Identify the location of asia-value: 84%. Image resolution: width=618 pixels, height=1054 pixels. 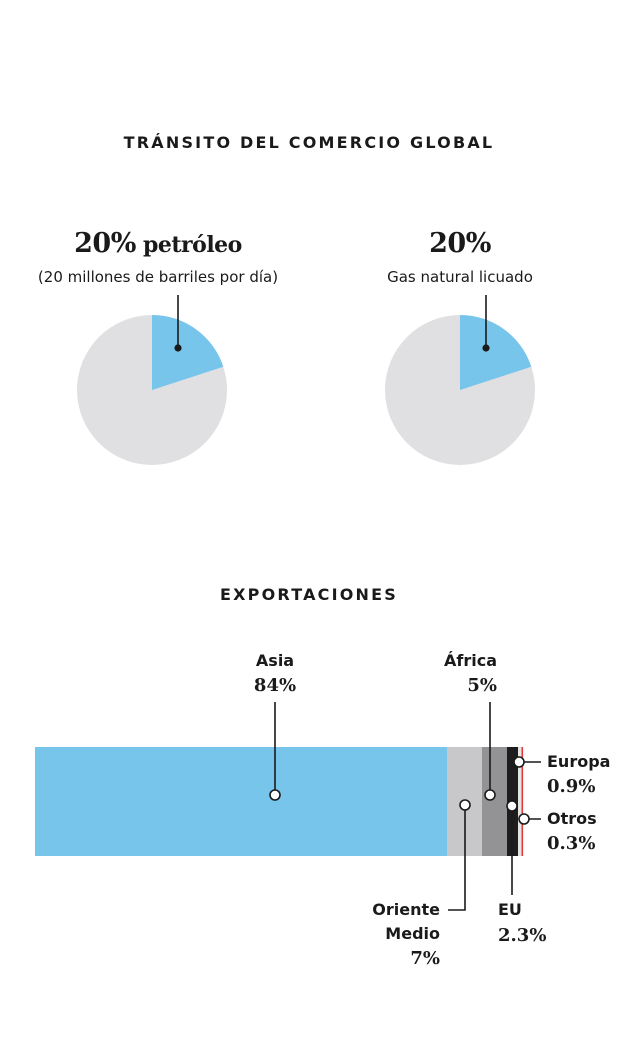
(275, 685).